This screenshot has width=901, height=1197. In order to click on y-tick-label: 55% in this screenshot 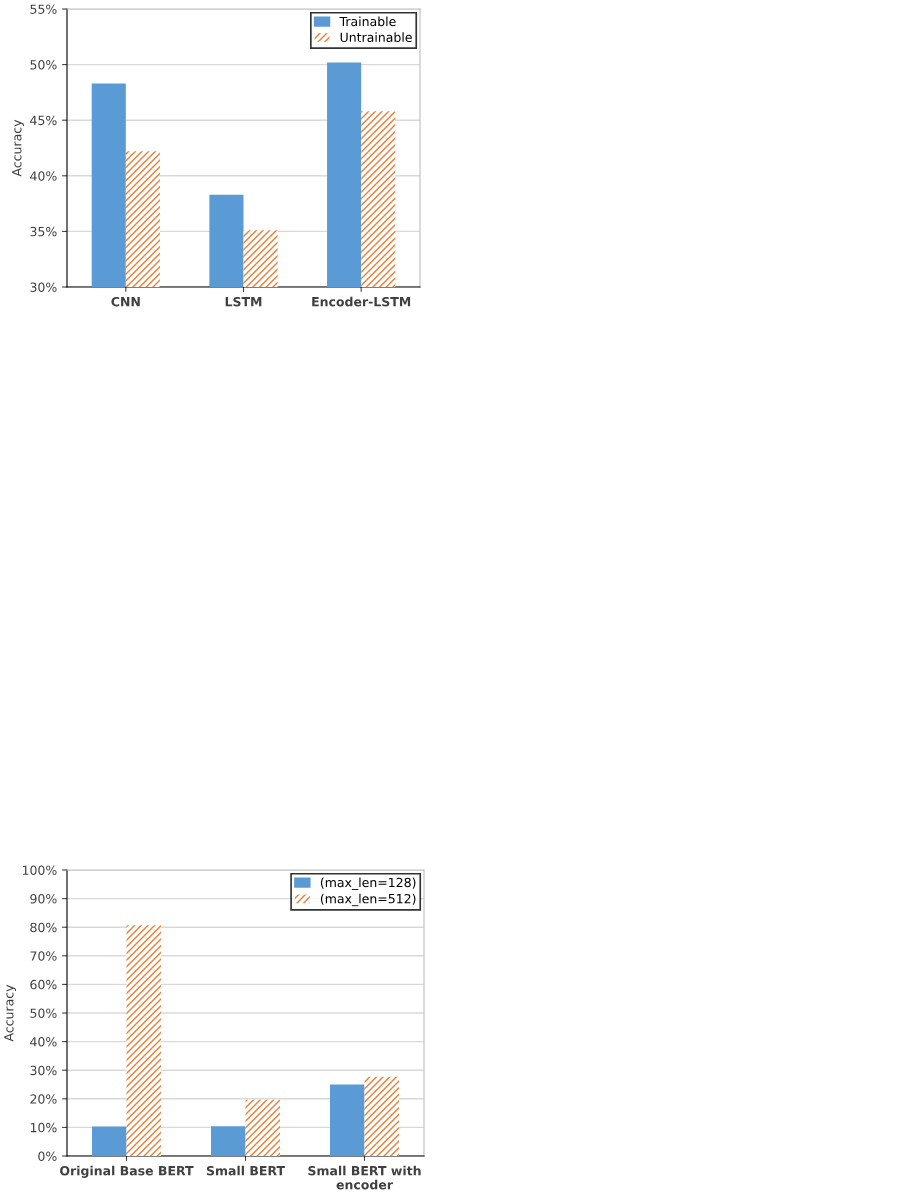, I will do `click(43, 9)`.